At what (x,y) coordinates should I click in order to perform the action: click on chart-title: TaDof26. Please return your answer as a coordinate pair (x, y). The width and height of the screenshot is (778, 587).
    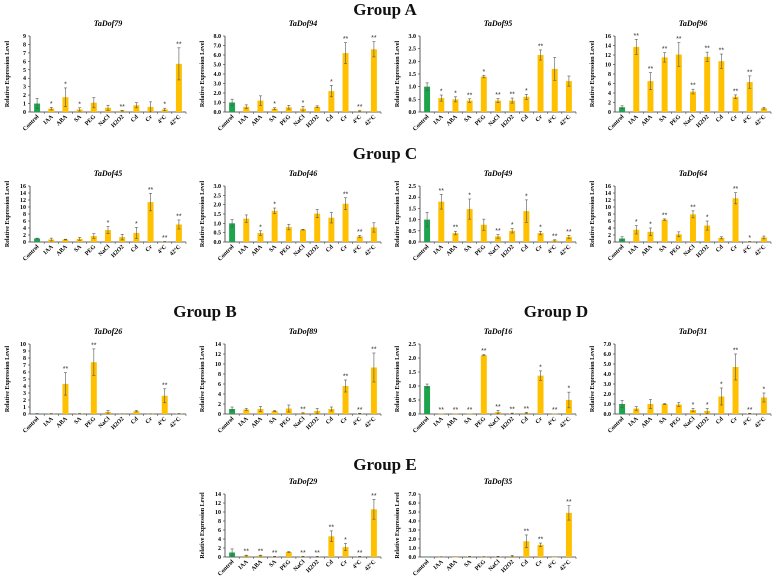
    Looking at the image, I should click on (108, 331).